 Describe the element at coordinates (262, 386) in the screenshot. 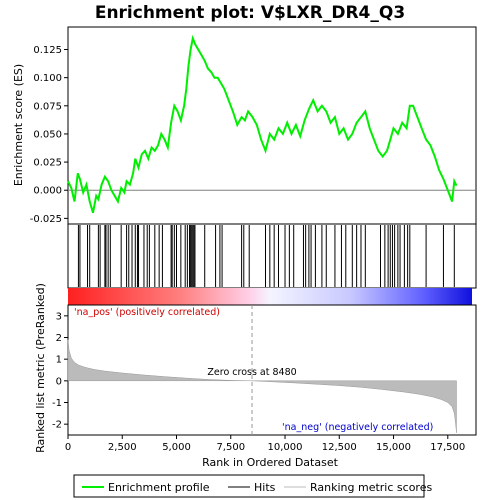

I see `ranking-metric-area` at that location.